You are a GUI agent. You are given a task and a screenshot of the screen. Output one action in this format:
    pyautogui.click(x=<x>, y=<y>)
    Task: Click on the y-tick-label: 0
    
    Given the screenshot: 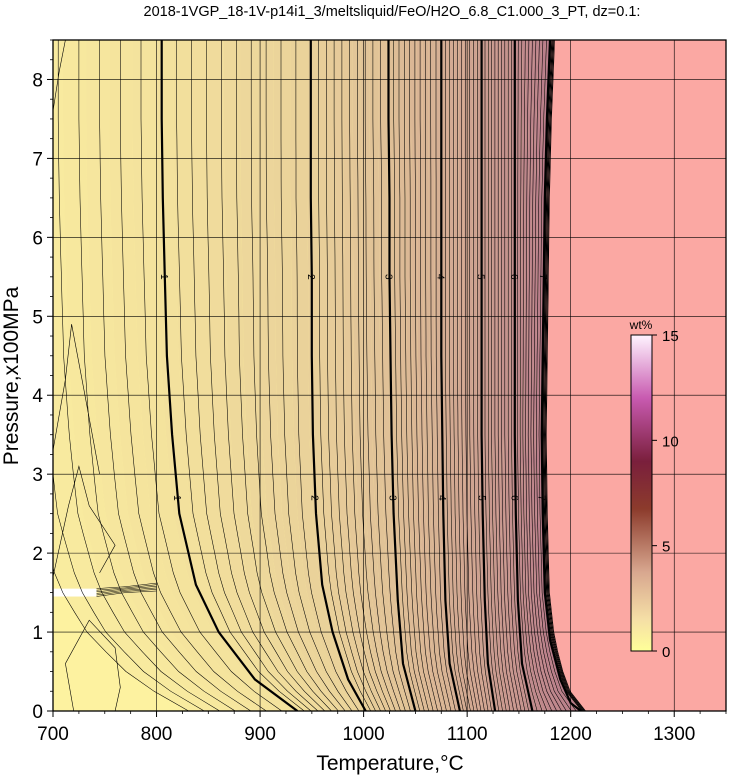 What is the action you would take?
    pyautogui.click(x=37, y=712)
    